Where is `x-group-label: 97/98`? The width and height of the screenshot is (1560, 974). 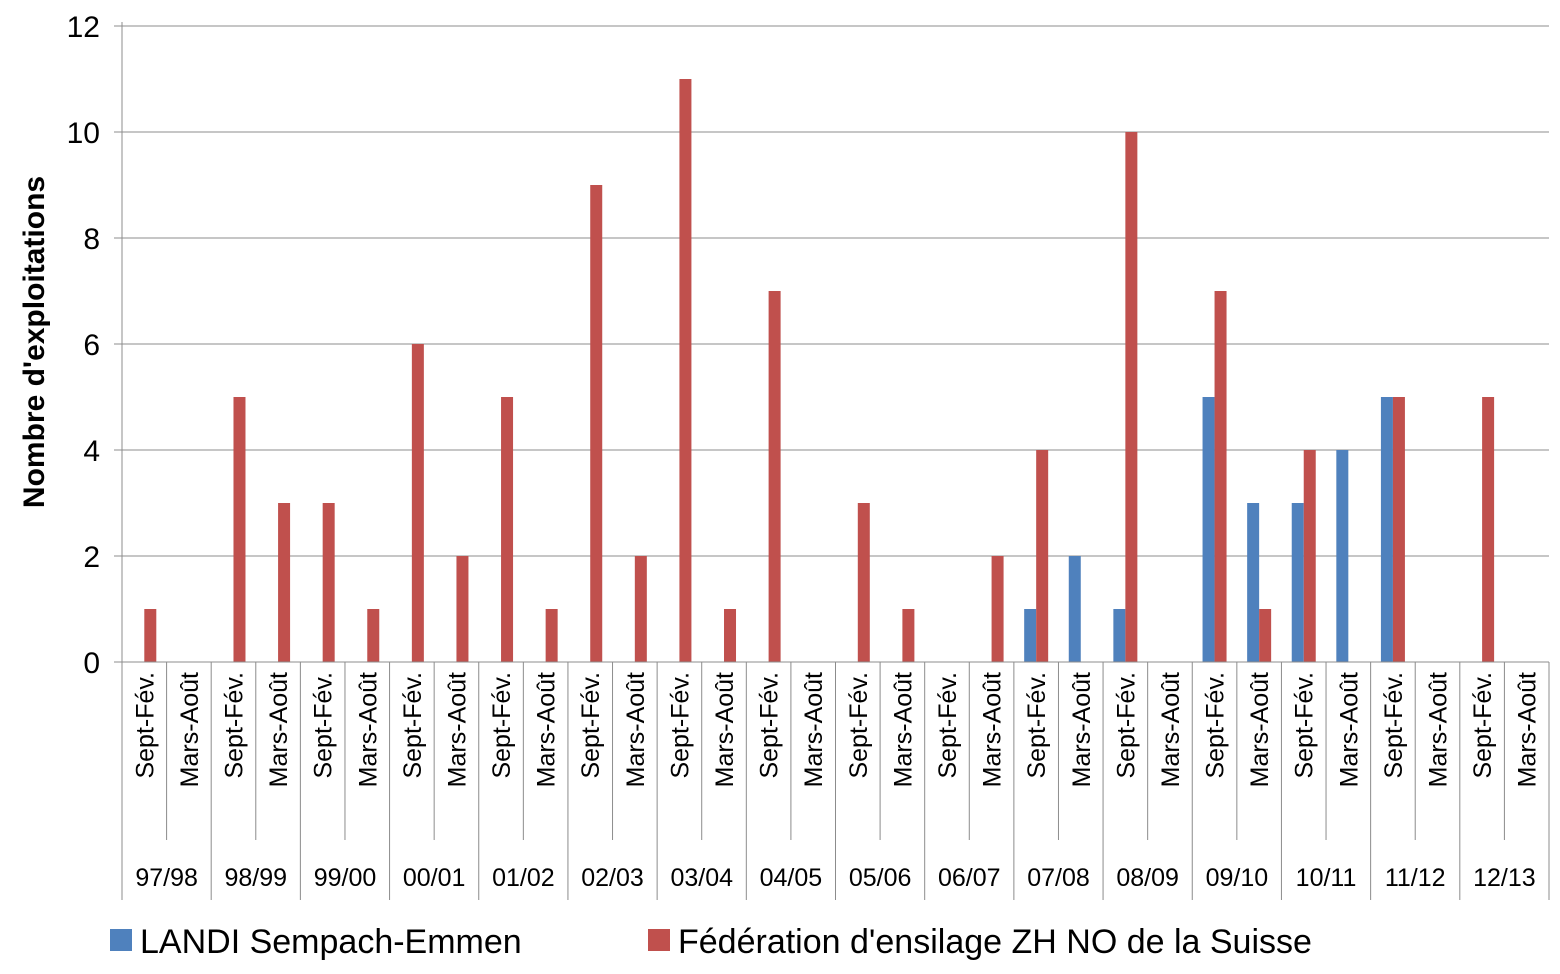 x-group-label: 97/98 is located at coordinates (166, 878).